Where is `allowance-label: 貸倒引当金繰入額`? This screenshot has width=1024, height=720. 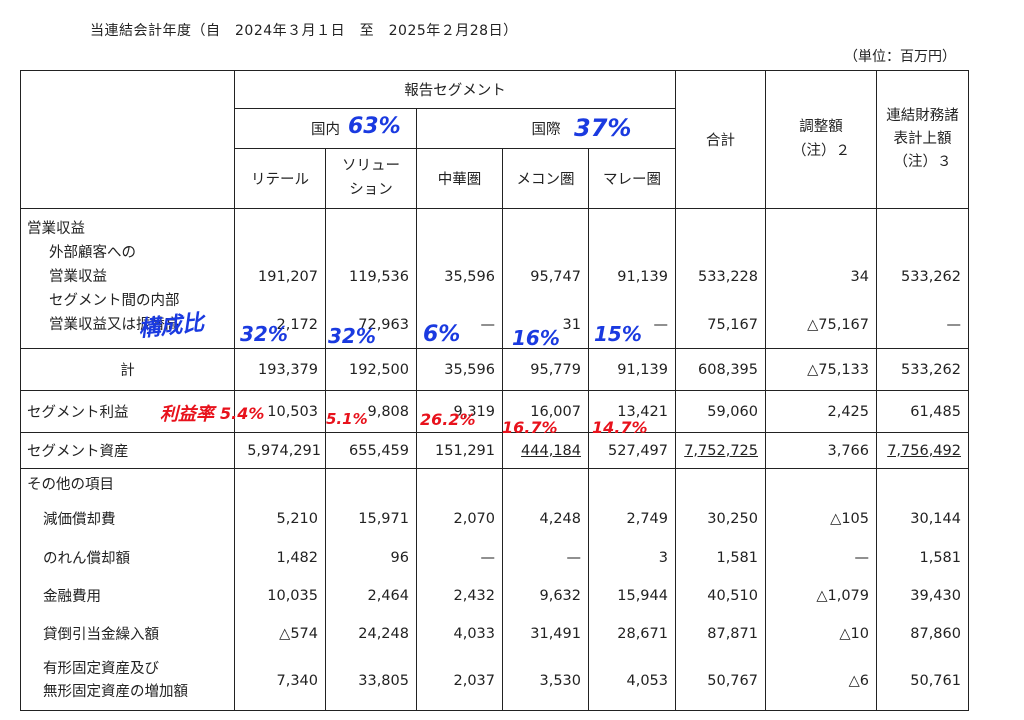 allowance-label: 貸倒引当金繰入額 is located at coordinates (127, 633).